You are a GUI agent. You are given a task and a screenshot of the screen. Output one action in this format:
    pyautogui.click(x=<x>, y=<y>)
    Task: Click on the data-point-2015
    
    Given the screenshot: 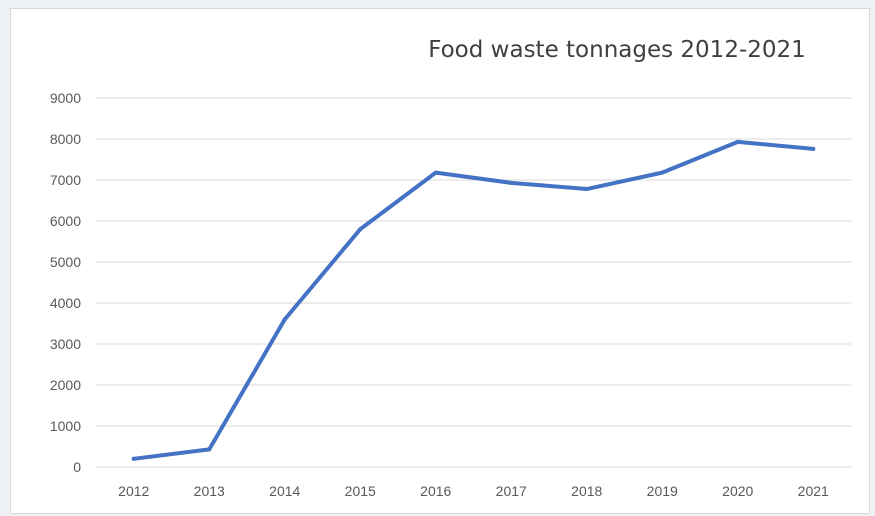 What is the action you would take?
    pyautogui.click(x=360, y=229)
    